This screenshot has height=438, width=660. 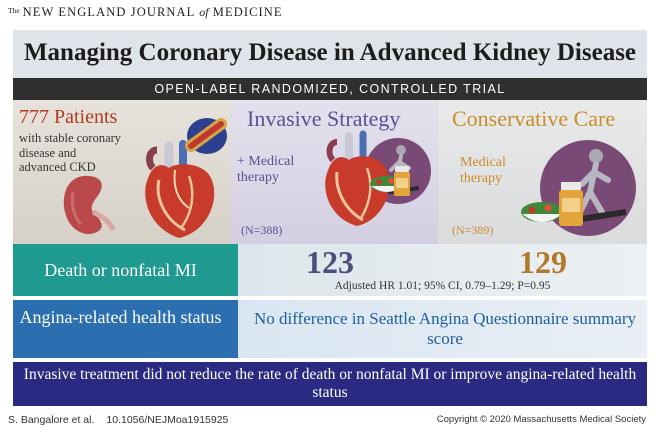 What do you see at coordinates (206, 136) in the screenshot?
I see `artery-icon` at bounding box center [206, 136].